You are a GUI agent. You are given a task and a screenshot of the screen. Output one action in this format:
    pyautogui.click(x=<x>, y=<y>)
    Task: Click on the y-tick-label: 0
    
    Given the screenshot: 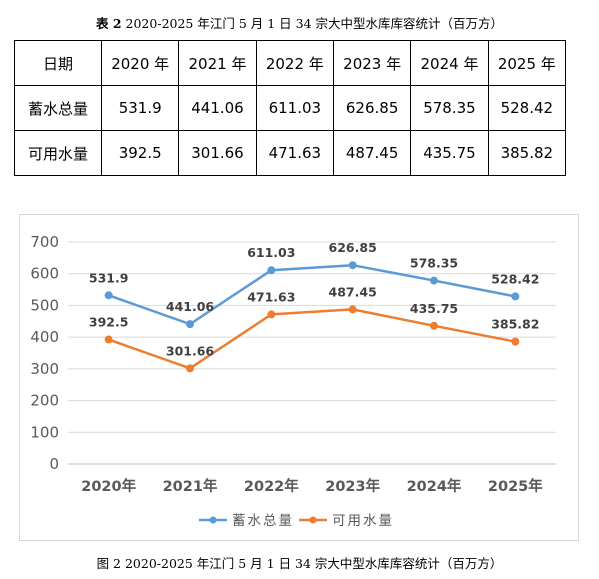 What is the action you would take?
    pyautogui.click(x=54, y=464)
    